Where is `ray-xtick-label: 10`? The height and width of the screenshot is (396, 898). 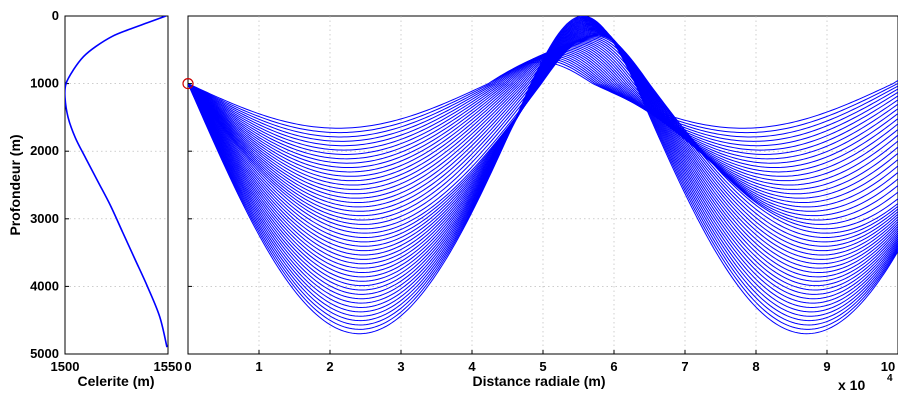
ray-xtick-label: 10 is located at coordinates (888, 366).